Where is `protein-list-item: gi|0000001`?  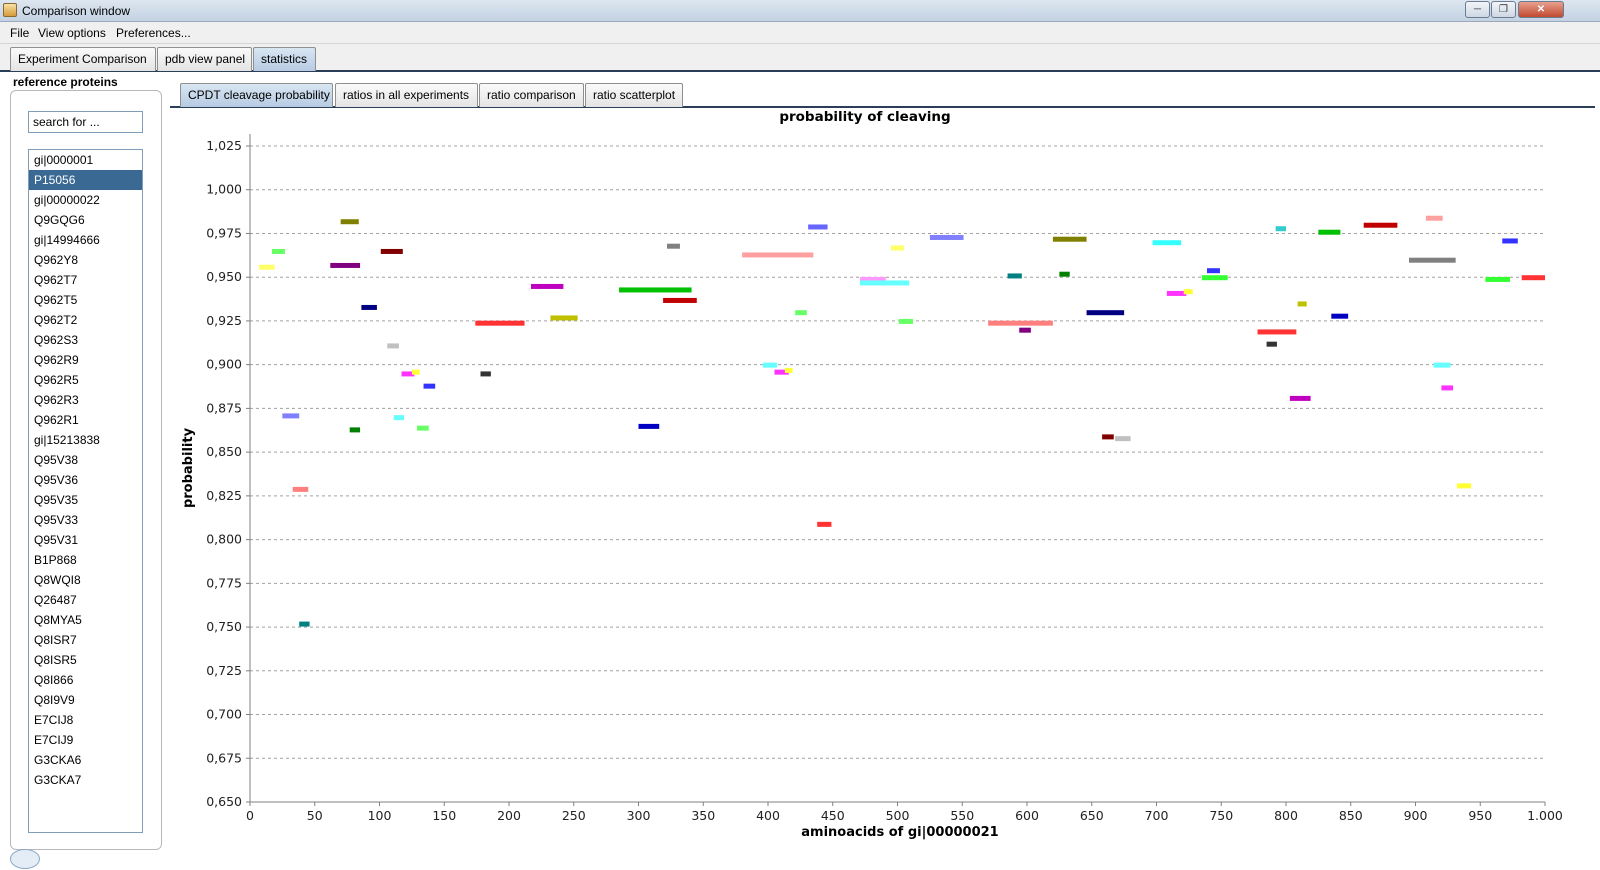 protein-list-item: gi|0000001 is located at coordinates (64, 160).